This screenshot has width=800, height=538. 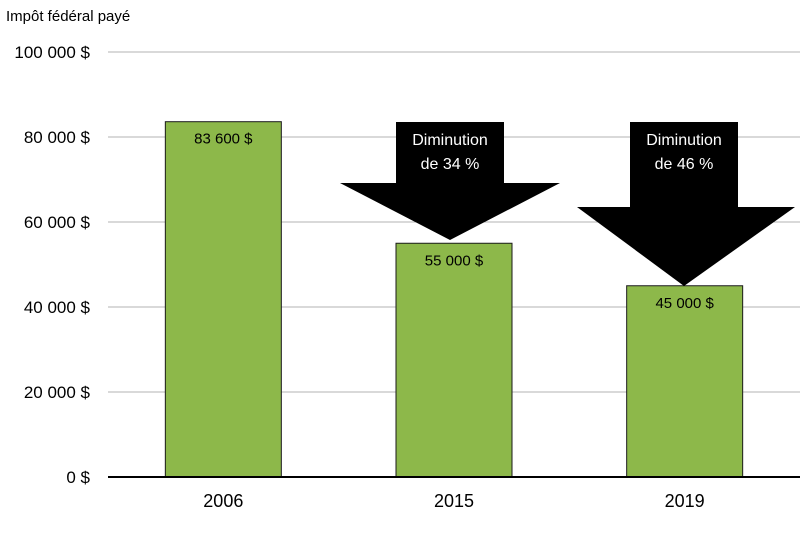 I want to click on x-tick-label: 2019, so click(x=685, y=501).